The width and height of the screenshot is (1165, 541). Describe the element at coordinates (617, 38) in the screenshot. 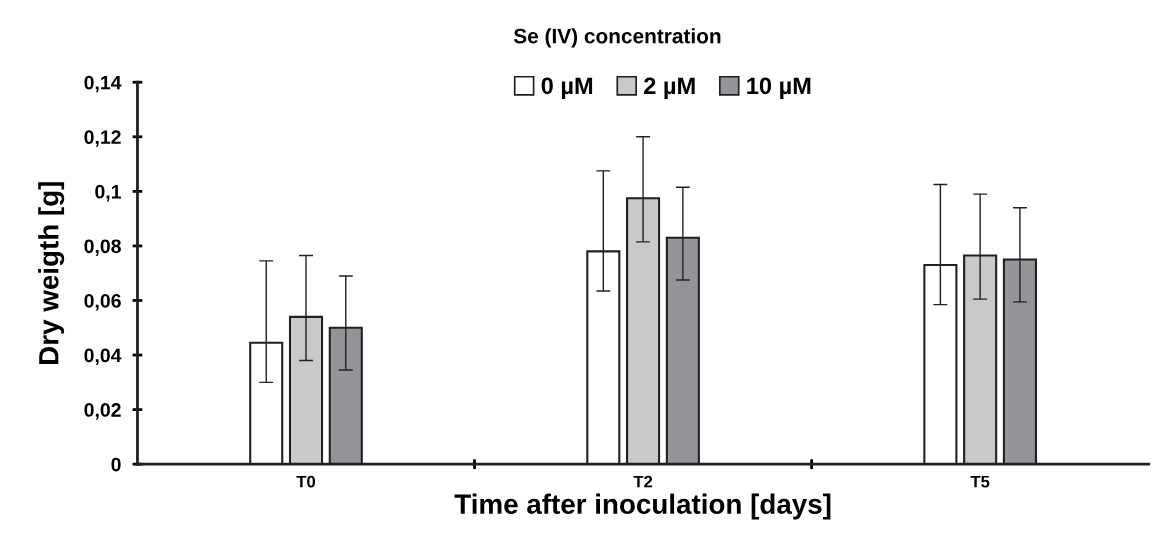

I see `chart-title: Se (IV) concentration` at that location.